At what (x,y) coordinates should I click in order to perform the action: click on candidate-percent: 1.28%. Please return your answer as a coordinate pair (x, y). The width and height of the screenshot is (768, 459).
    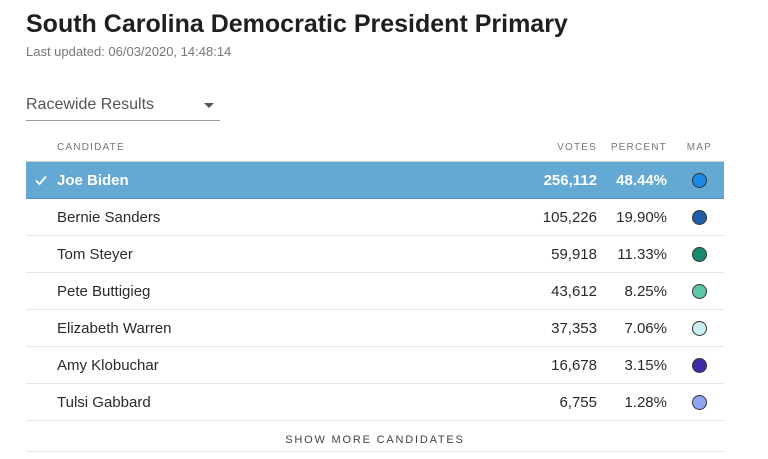
    Looking at the image, I should click on (645, 402).